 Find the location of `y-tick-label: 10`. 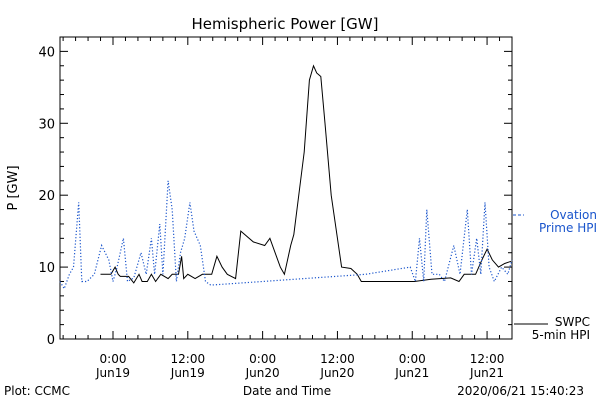

y-tick-label: 10 is located at coordinates (46, 268).